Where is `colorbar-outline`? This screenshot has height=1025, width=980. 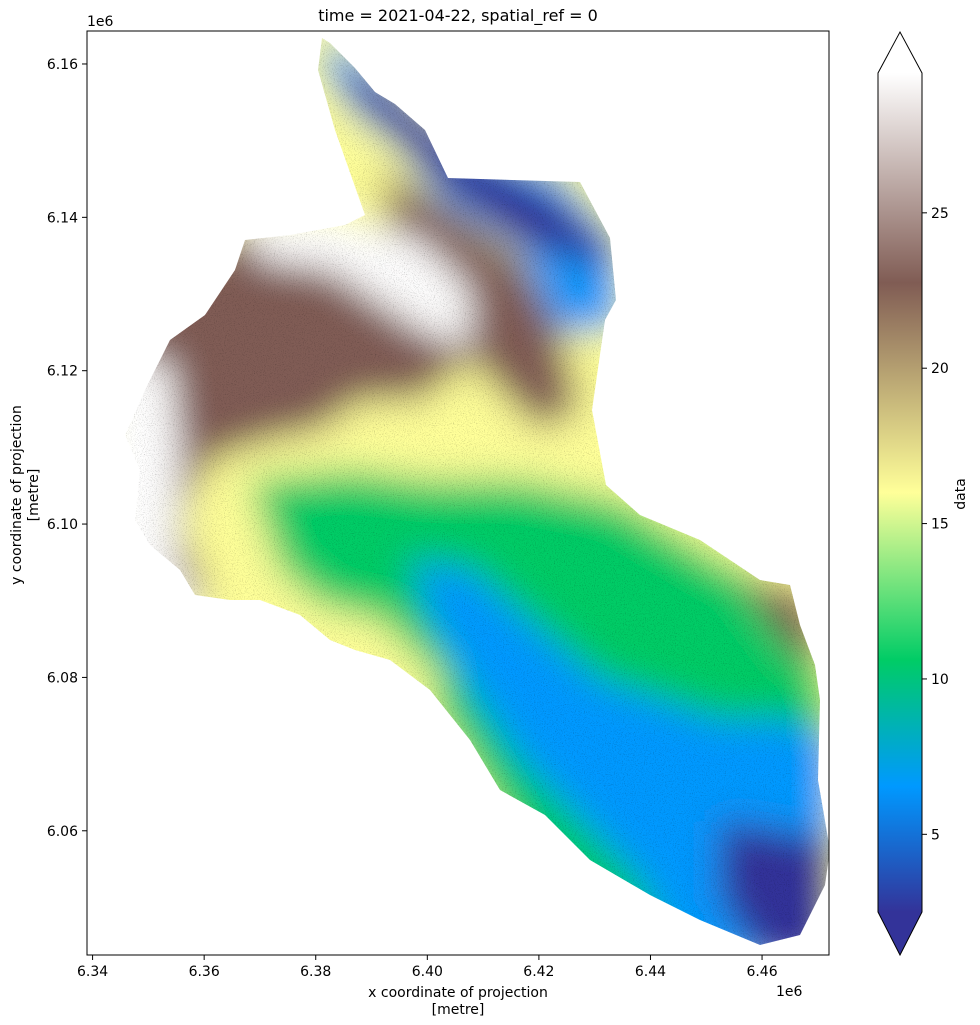 colorbar-outline is located at coordinates (900, 493).